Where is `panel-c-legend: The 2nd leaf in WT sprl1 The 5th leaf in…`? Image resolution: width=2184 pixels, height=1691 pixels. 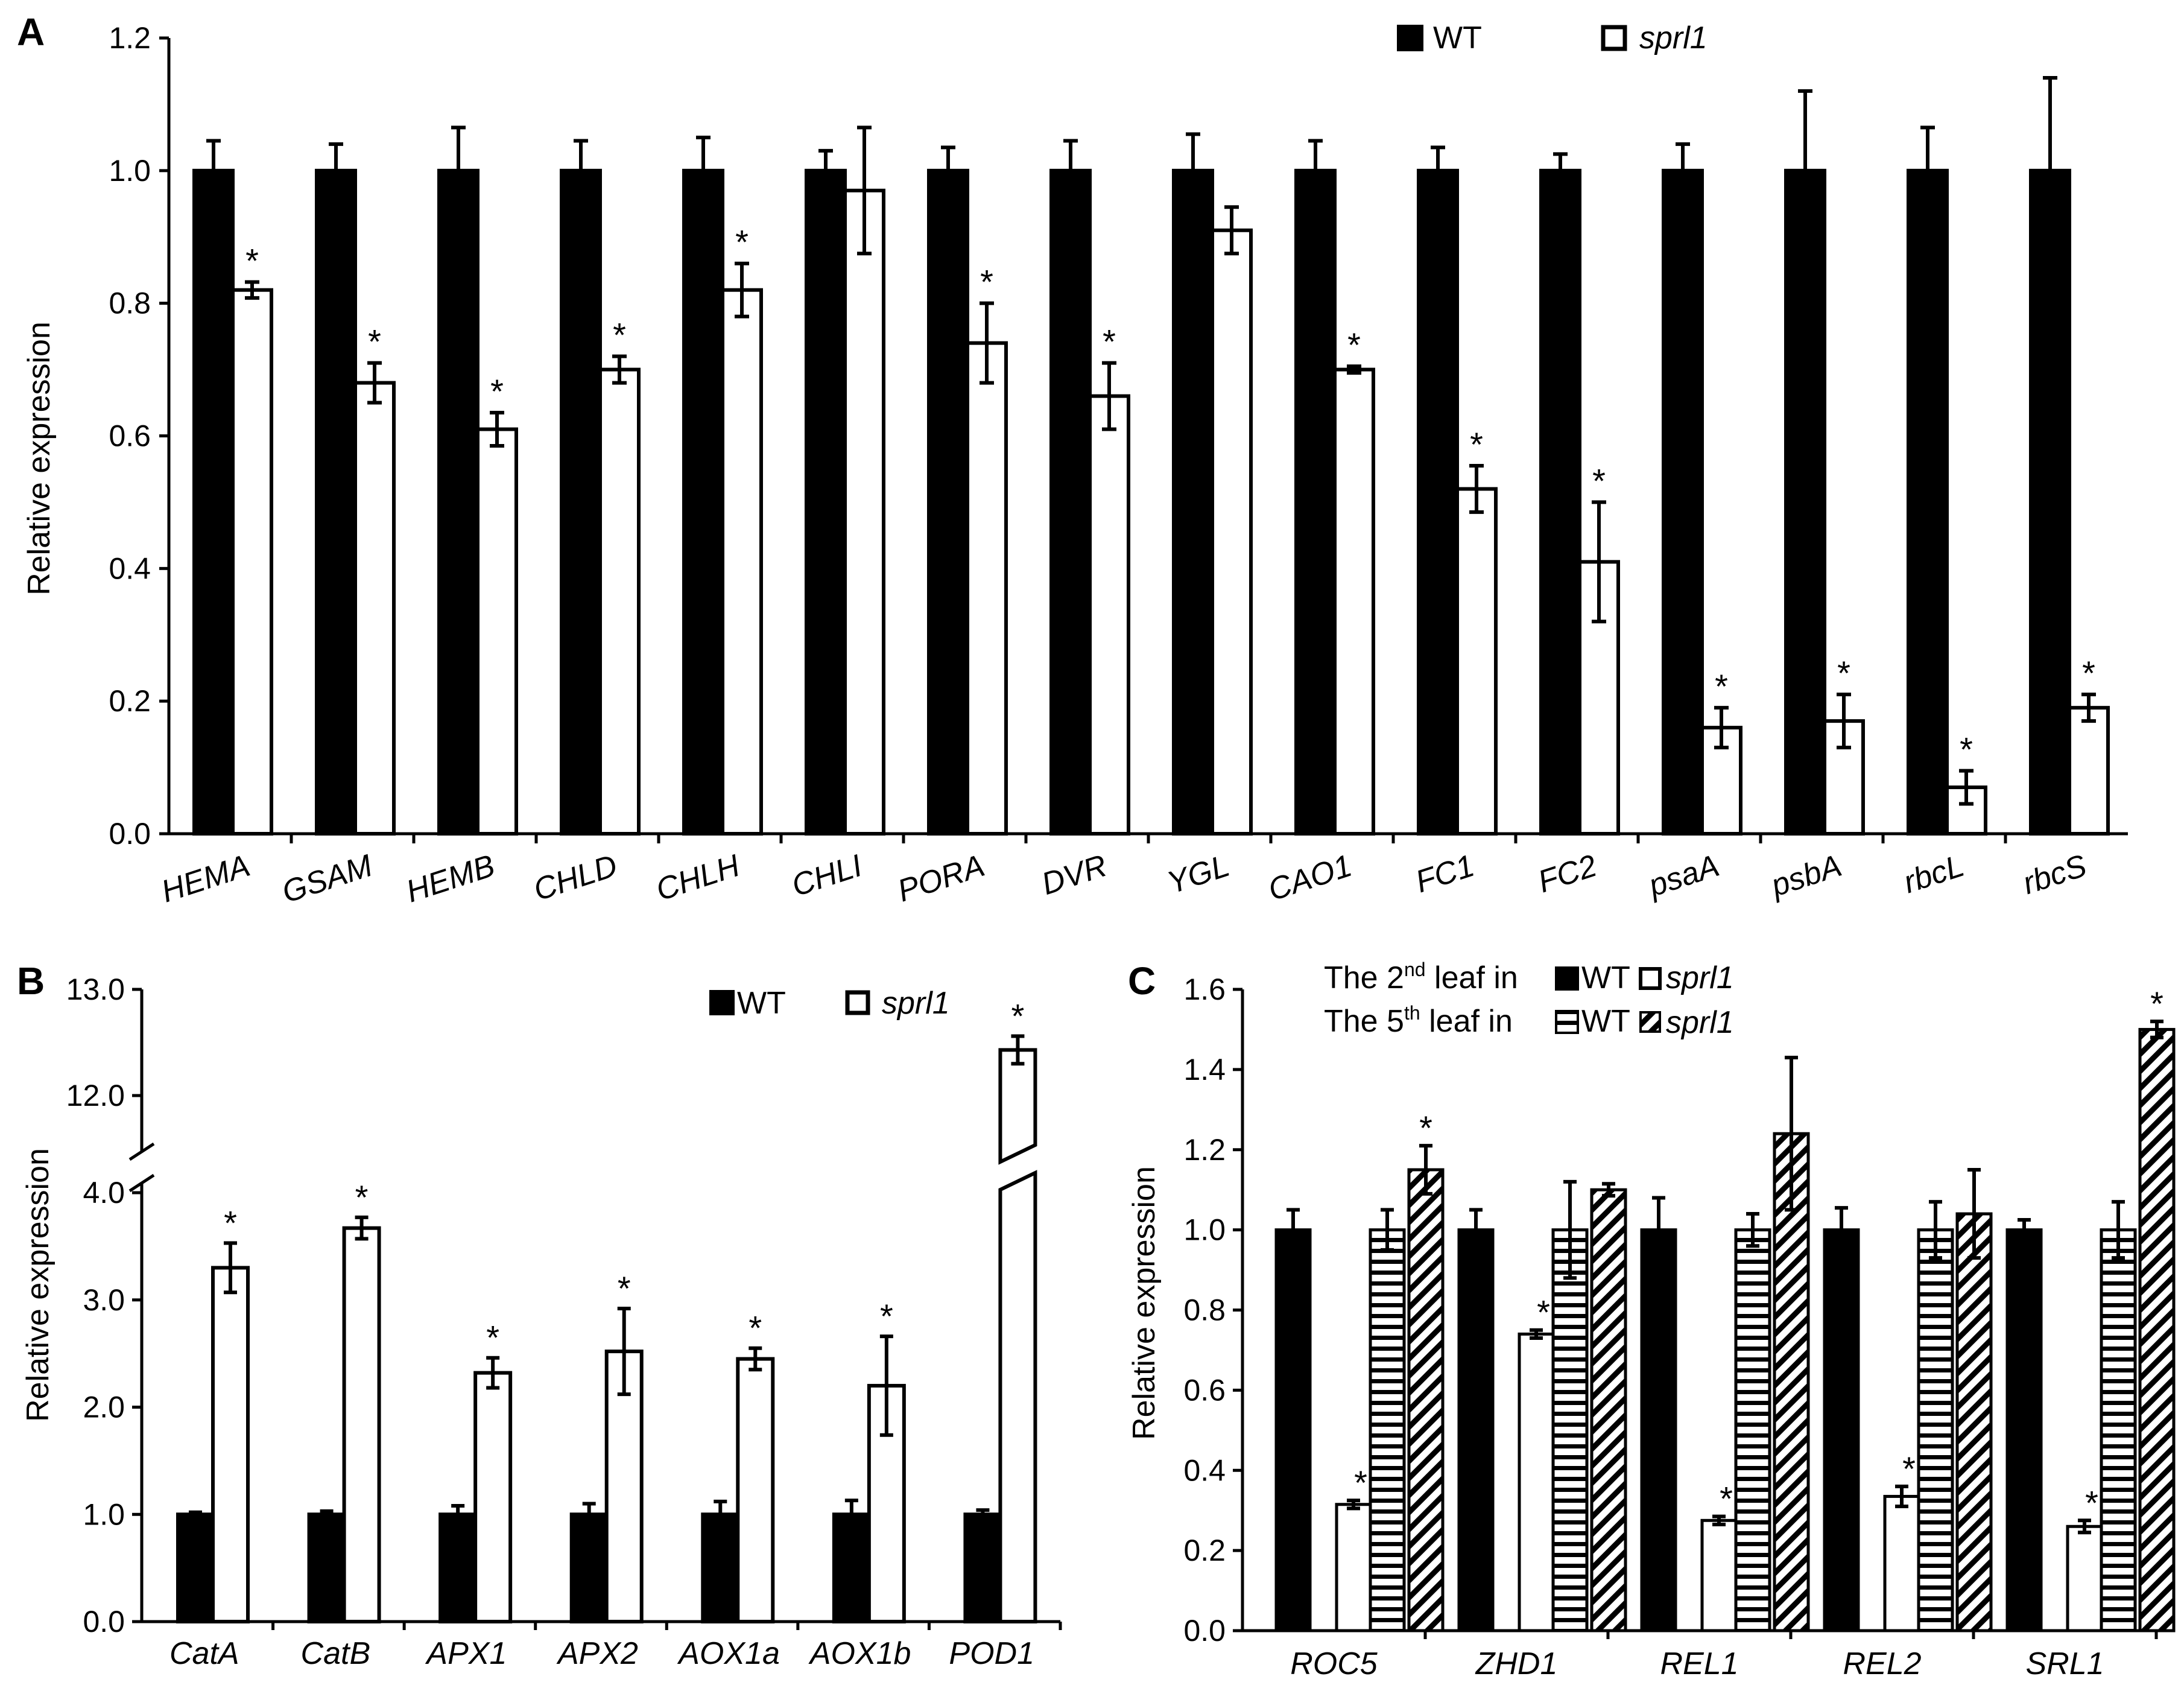
panel-c-legend: The 2nd leaf in WT sprl1 The 5th leaf in… is located at coordinates (1529, 999).